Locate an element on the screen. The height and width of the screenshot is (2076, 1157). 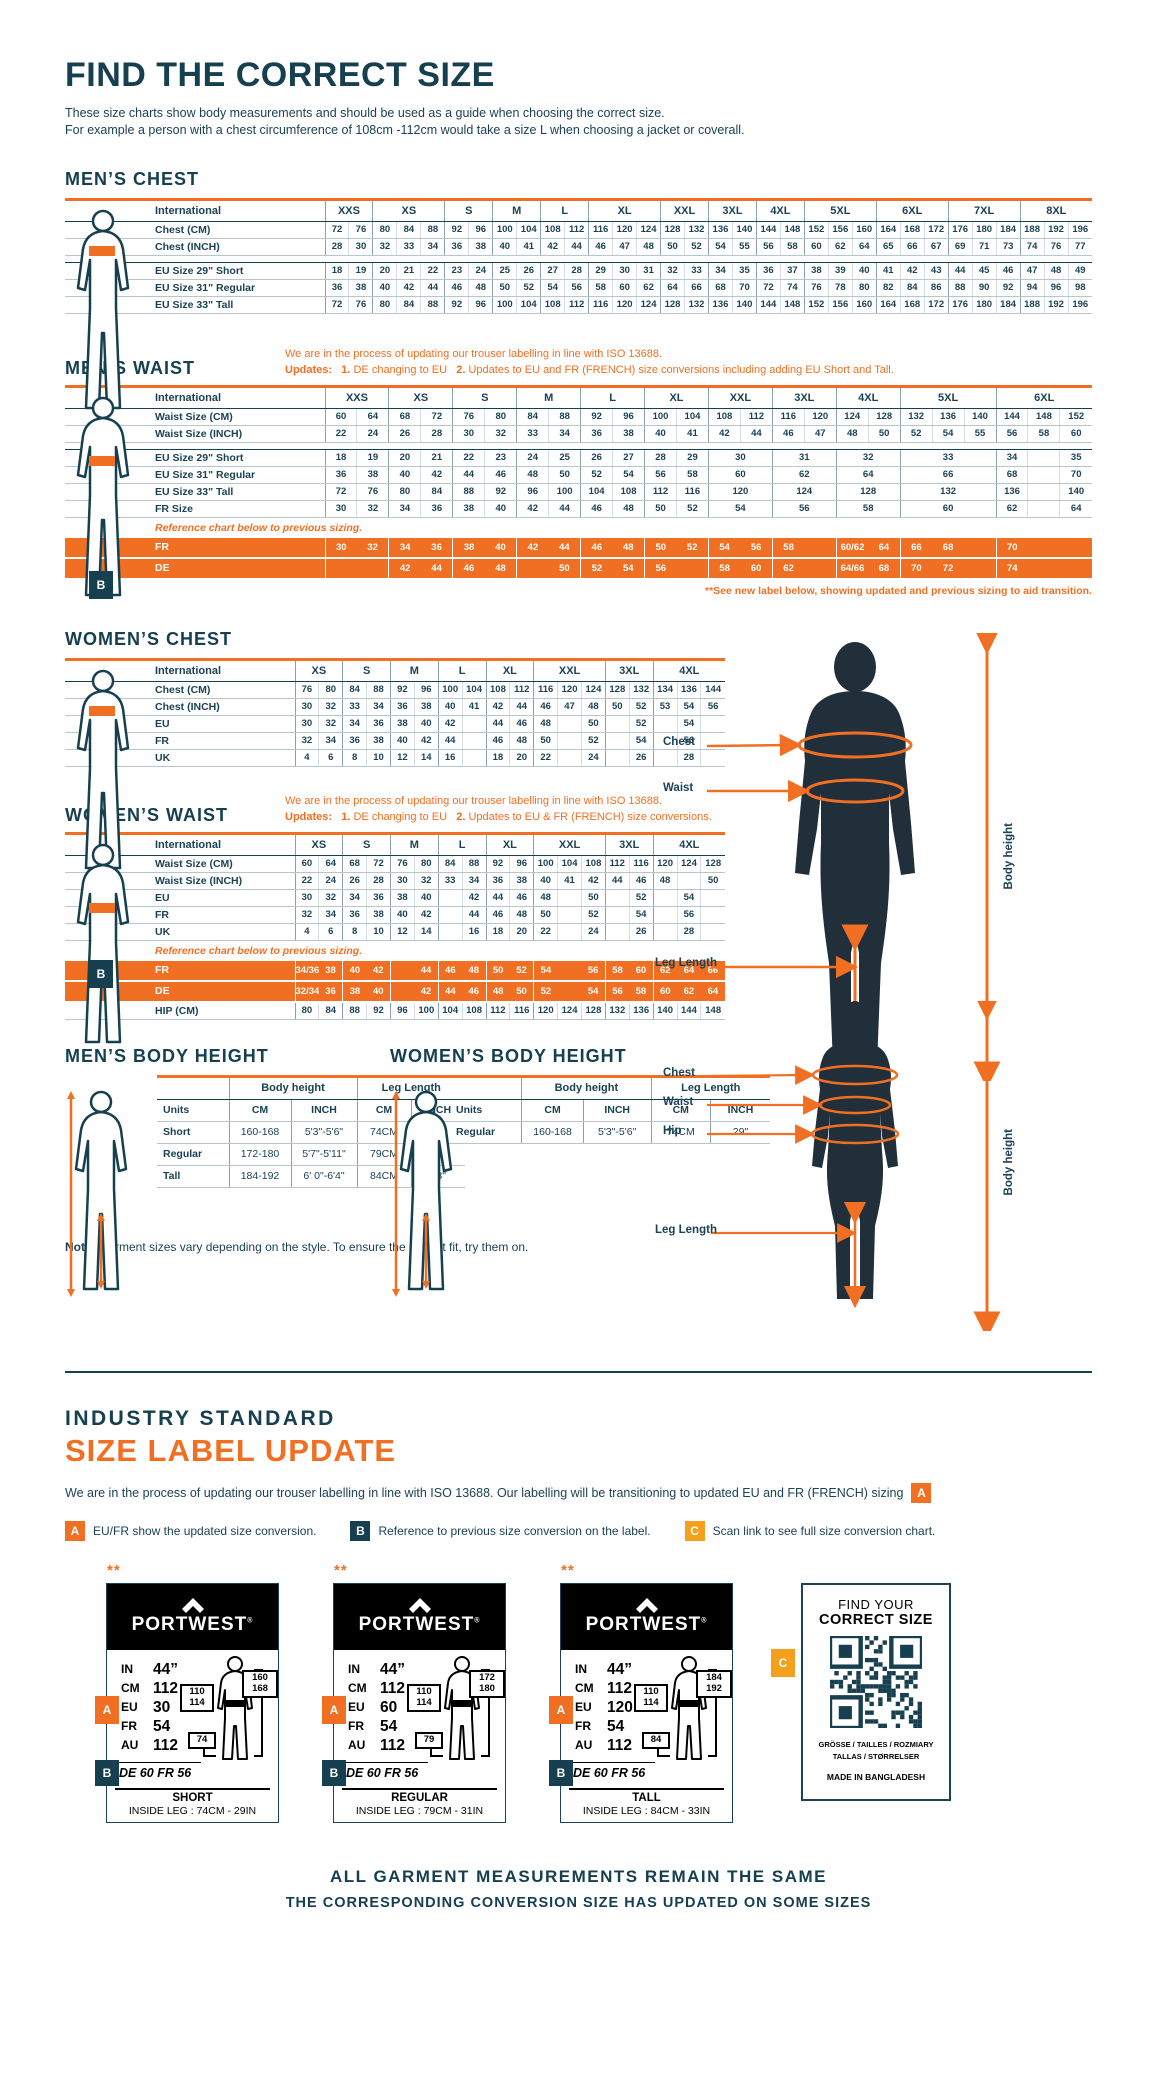
size-cell: 56 is located at coordinates (688, 741).